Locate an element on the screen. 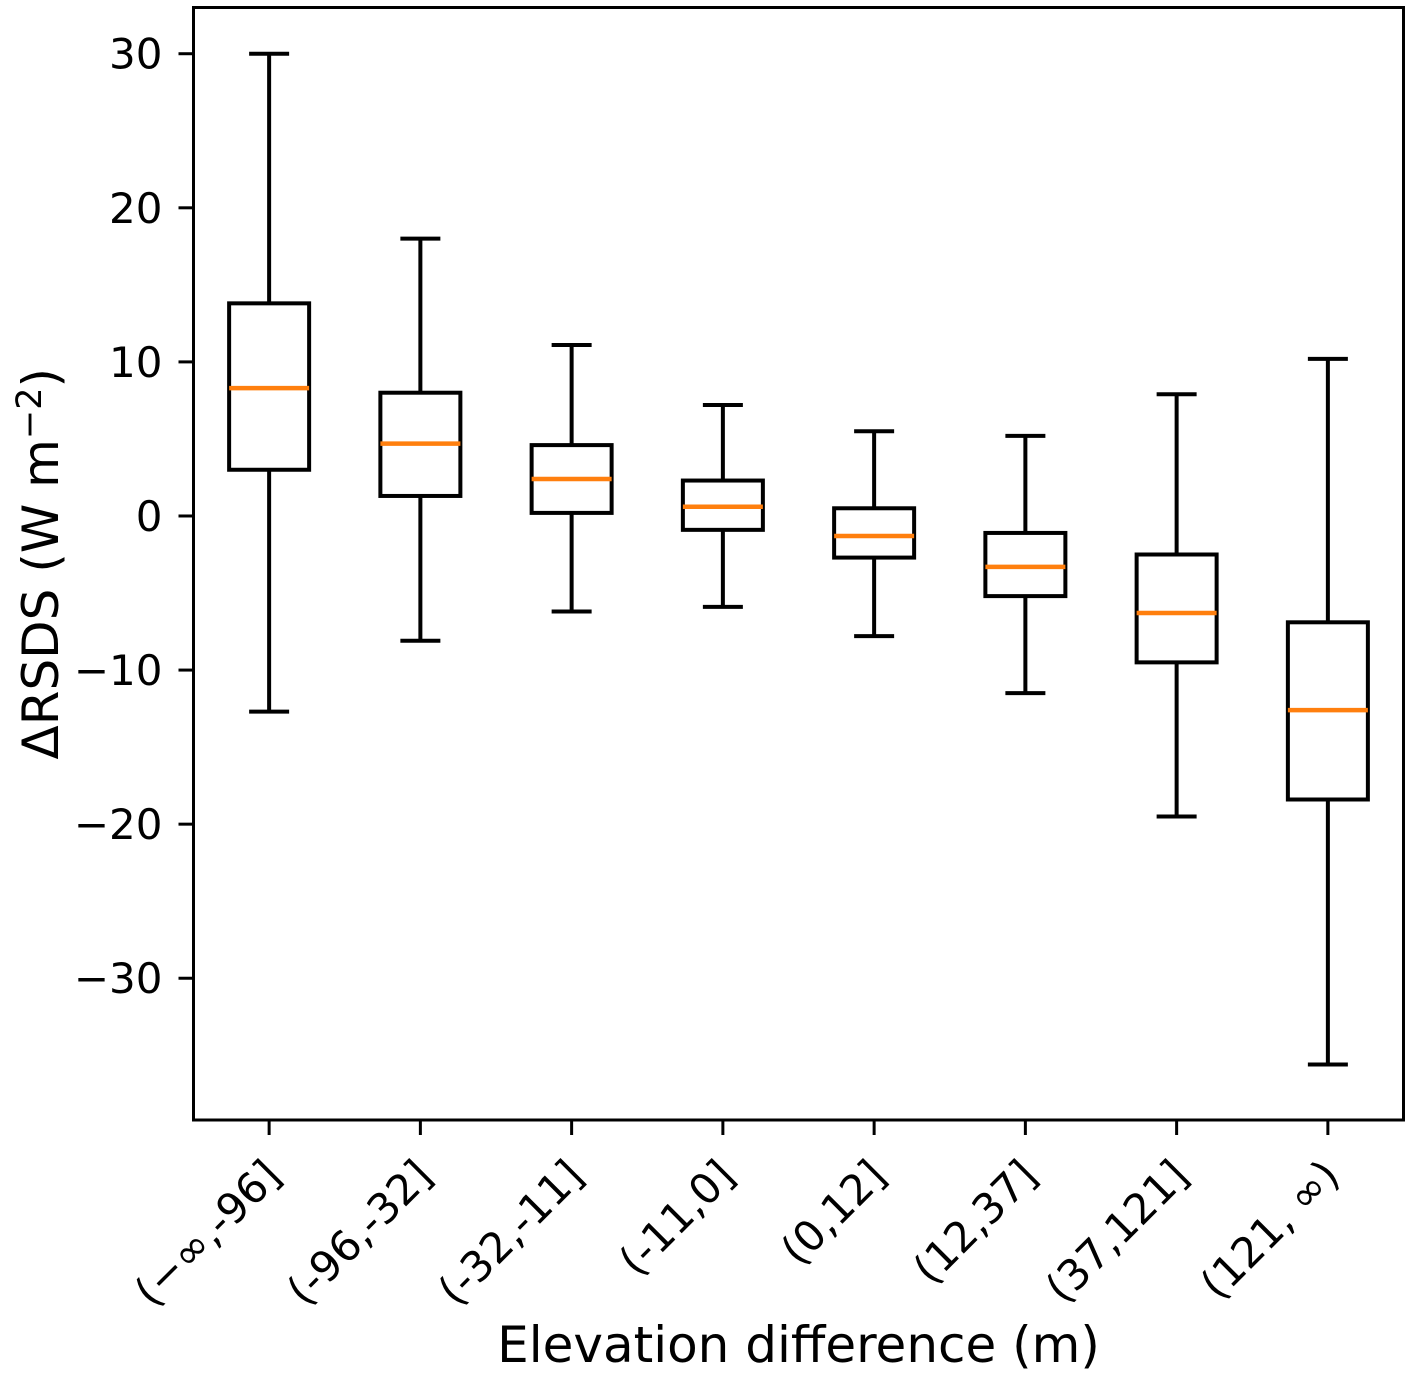 This screenshot has height=1400, width=1407. y-tick-label: −30 is located at coordinates (118, 978).